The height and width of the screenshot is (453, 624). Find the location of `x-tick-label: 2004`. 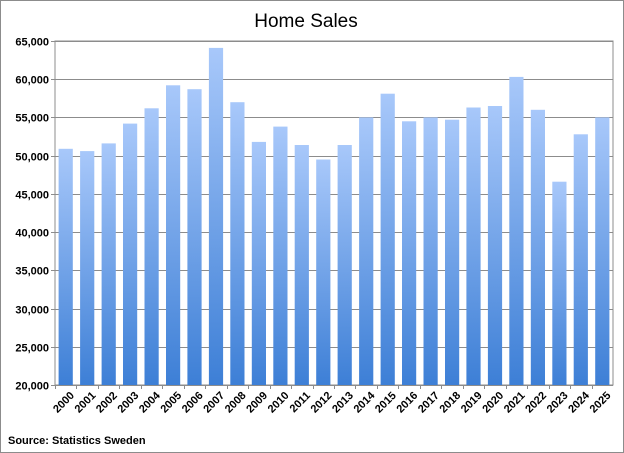

x-tick-label: 2004 is located at coordinates (150, 402).